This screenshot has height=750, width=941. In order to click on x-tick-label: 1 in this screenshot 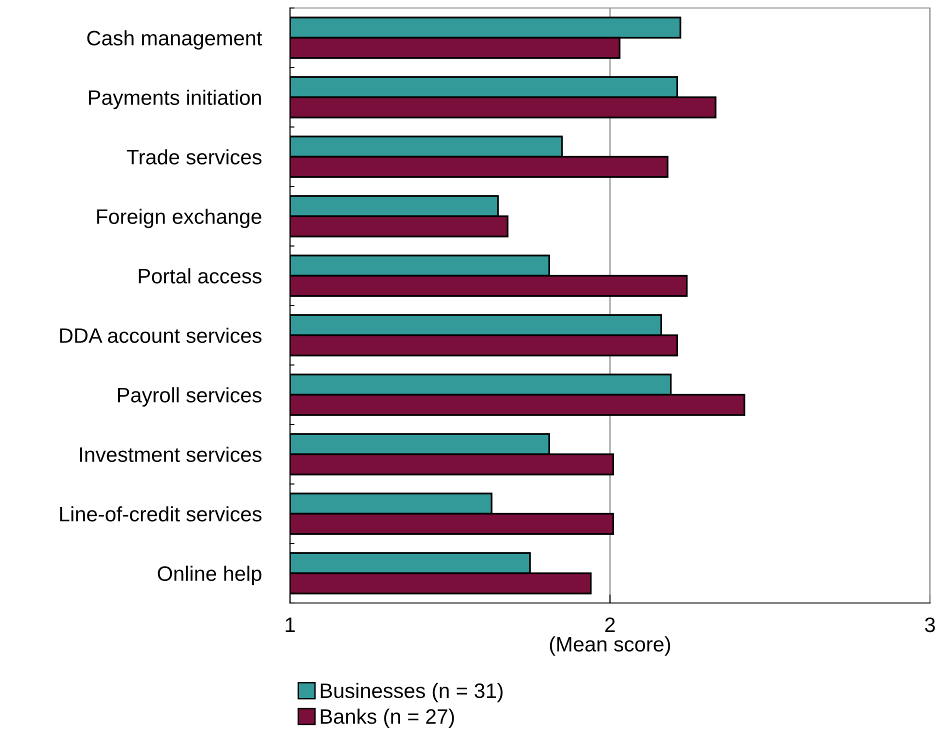, I will do `click(290, 625)`.